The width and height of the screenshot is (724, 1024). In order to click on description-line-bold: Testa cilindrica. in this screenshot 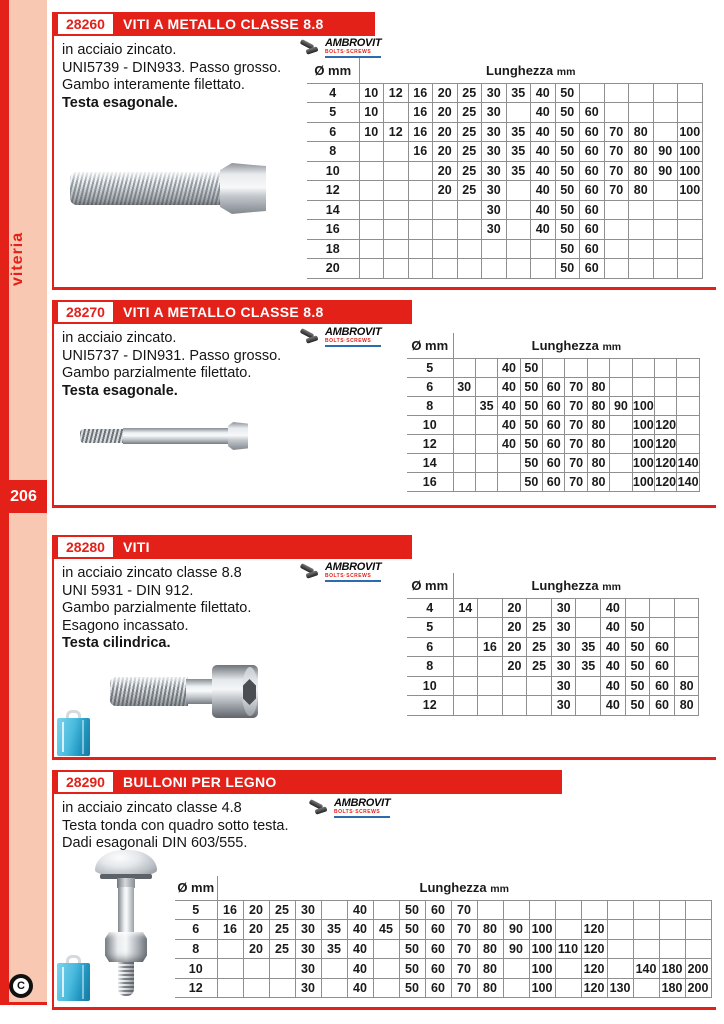, I will do `click(116, 643)`.